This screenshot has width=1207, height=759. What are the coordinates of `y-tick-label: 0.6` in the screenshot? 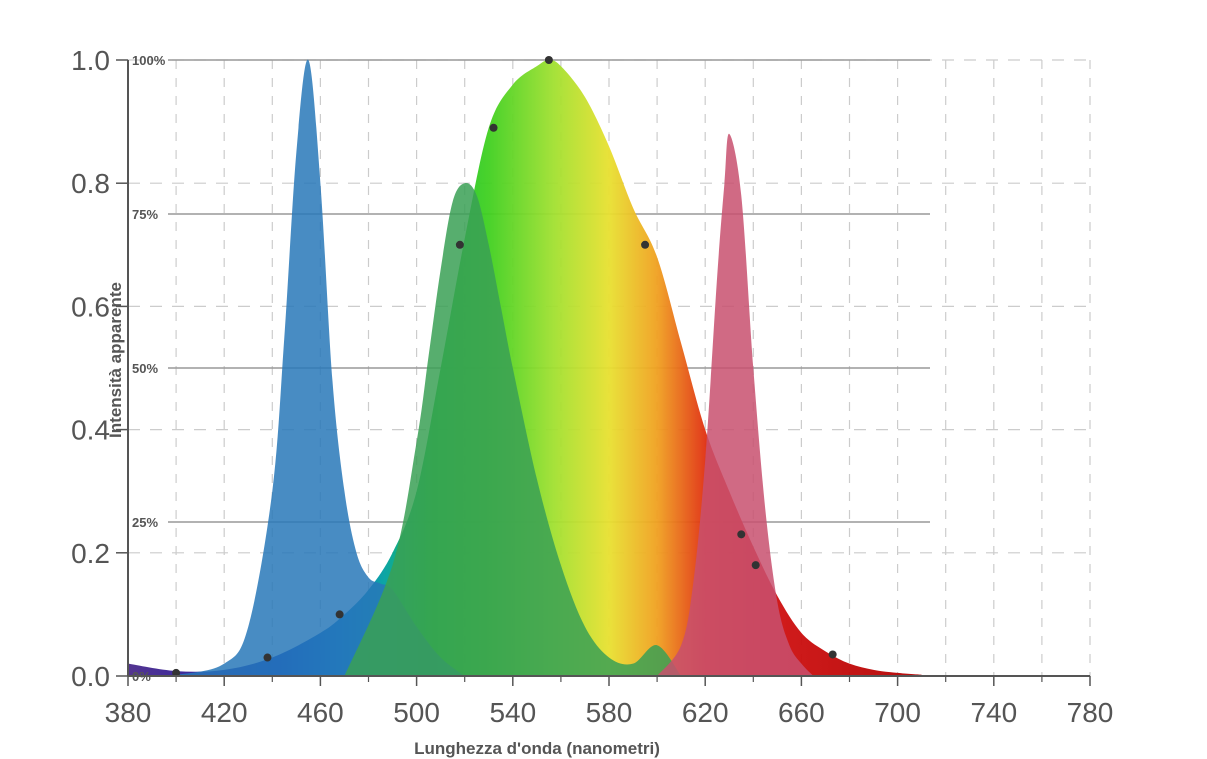 It's located at (90, 306).